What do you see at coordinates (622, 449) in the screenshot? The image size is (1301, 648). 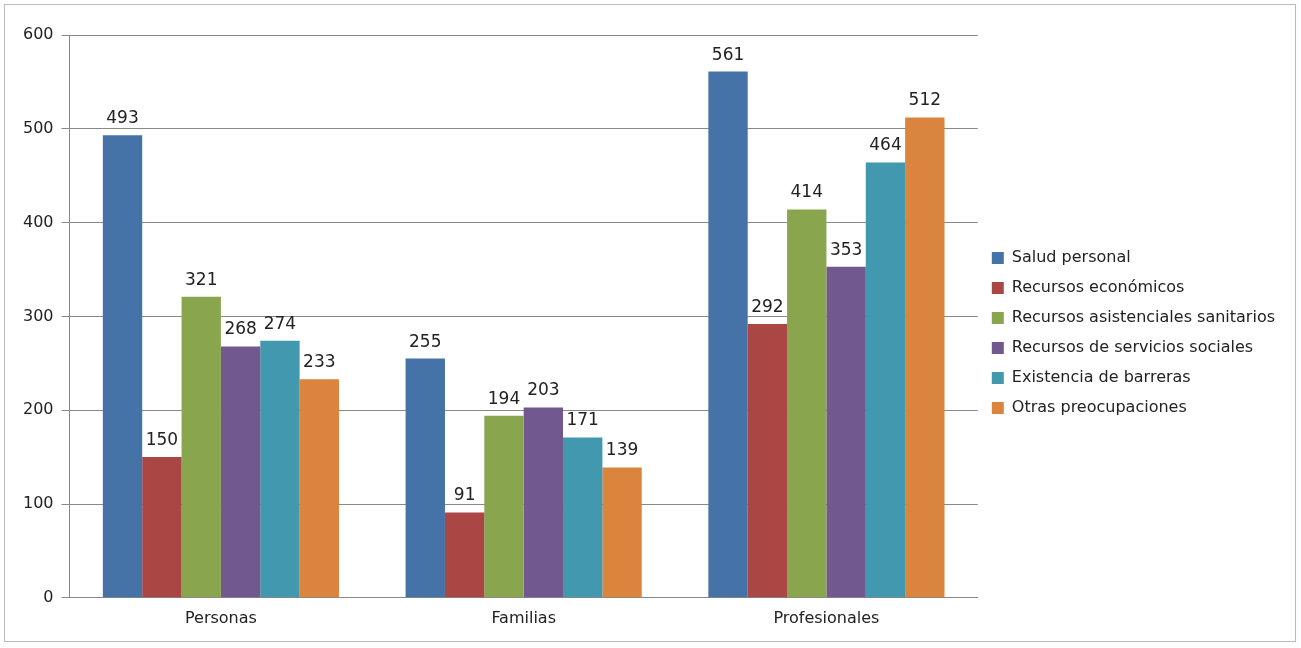 I see `data-label: 139` at bounding box center [622, 449].